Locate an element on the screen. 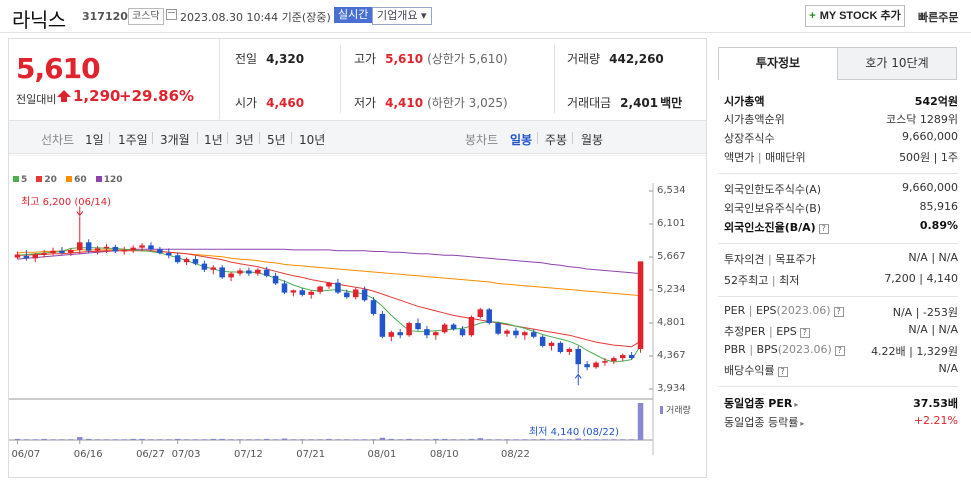 The width and height of the screenshot is (971, 482). quick-order-link: 빠른주문 is located at coordinates (938, 17).